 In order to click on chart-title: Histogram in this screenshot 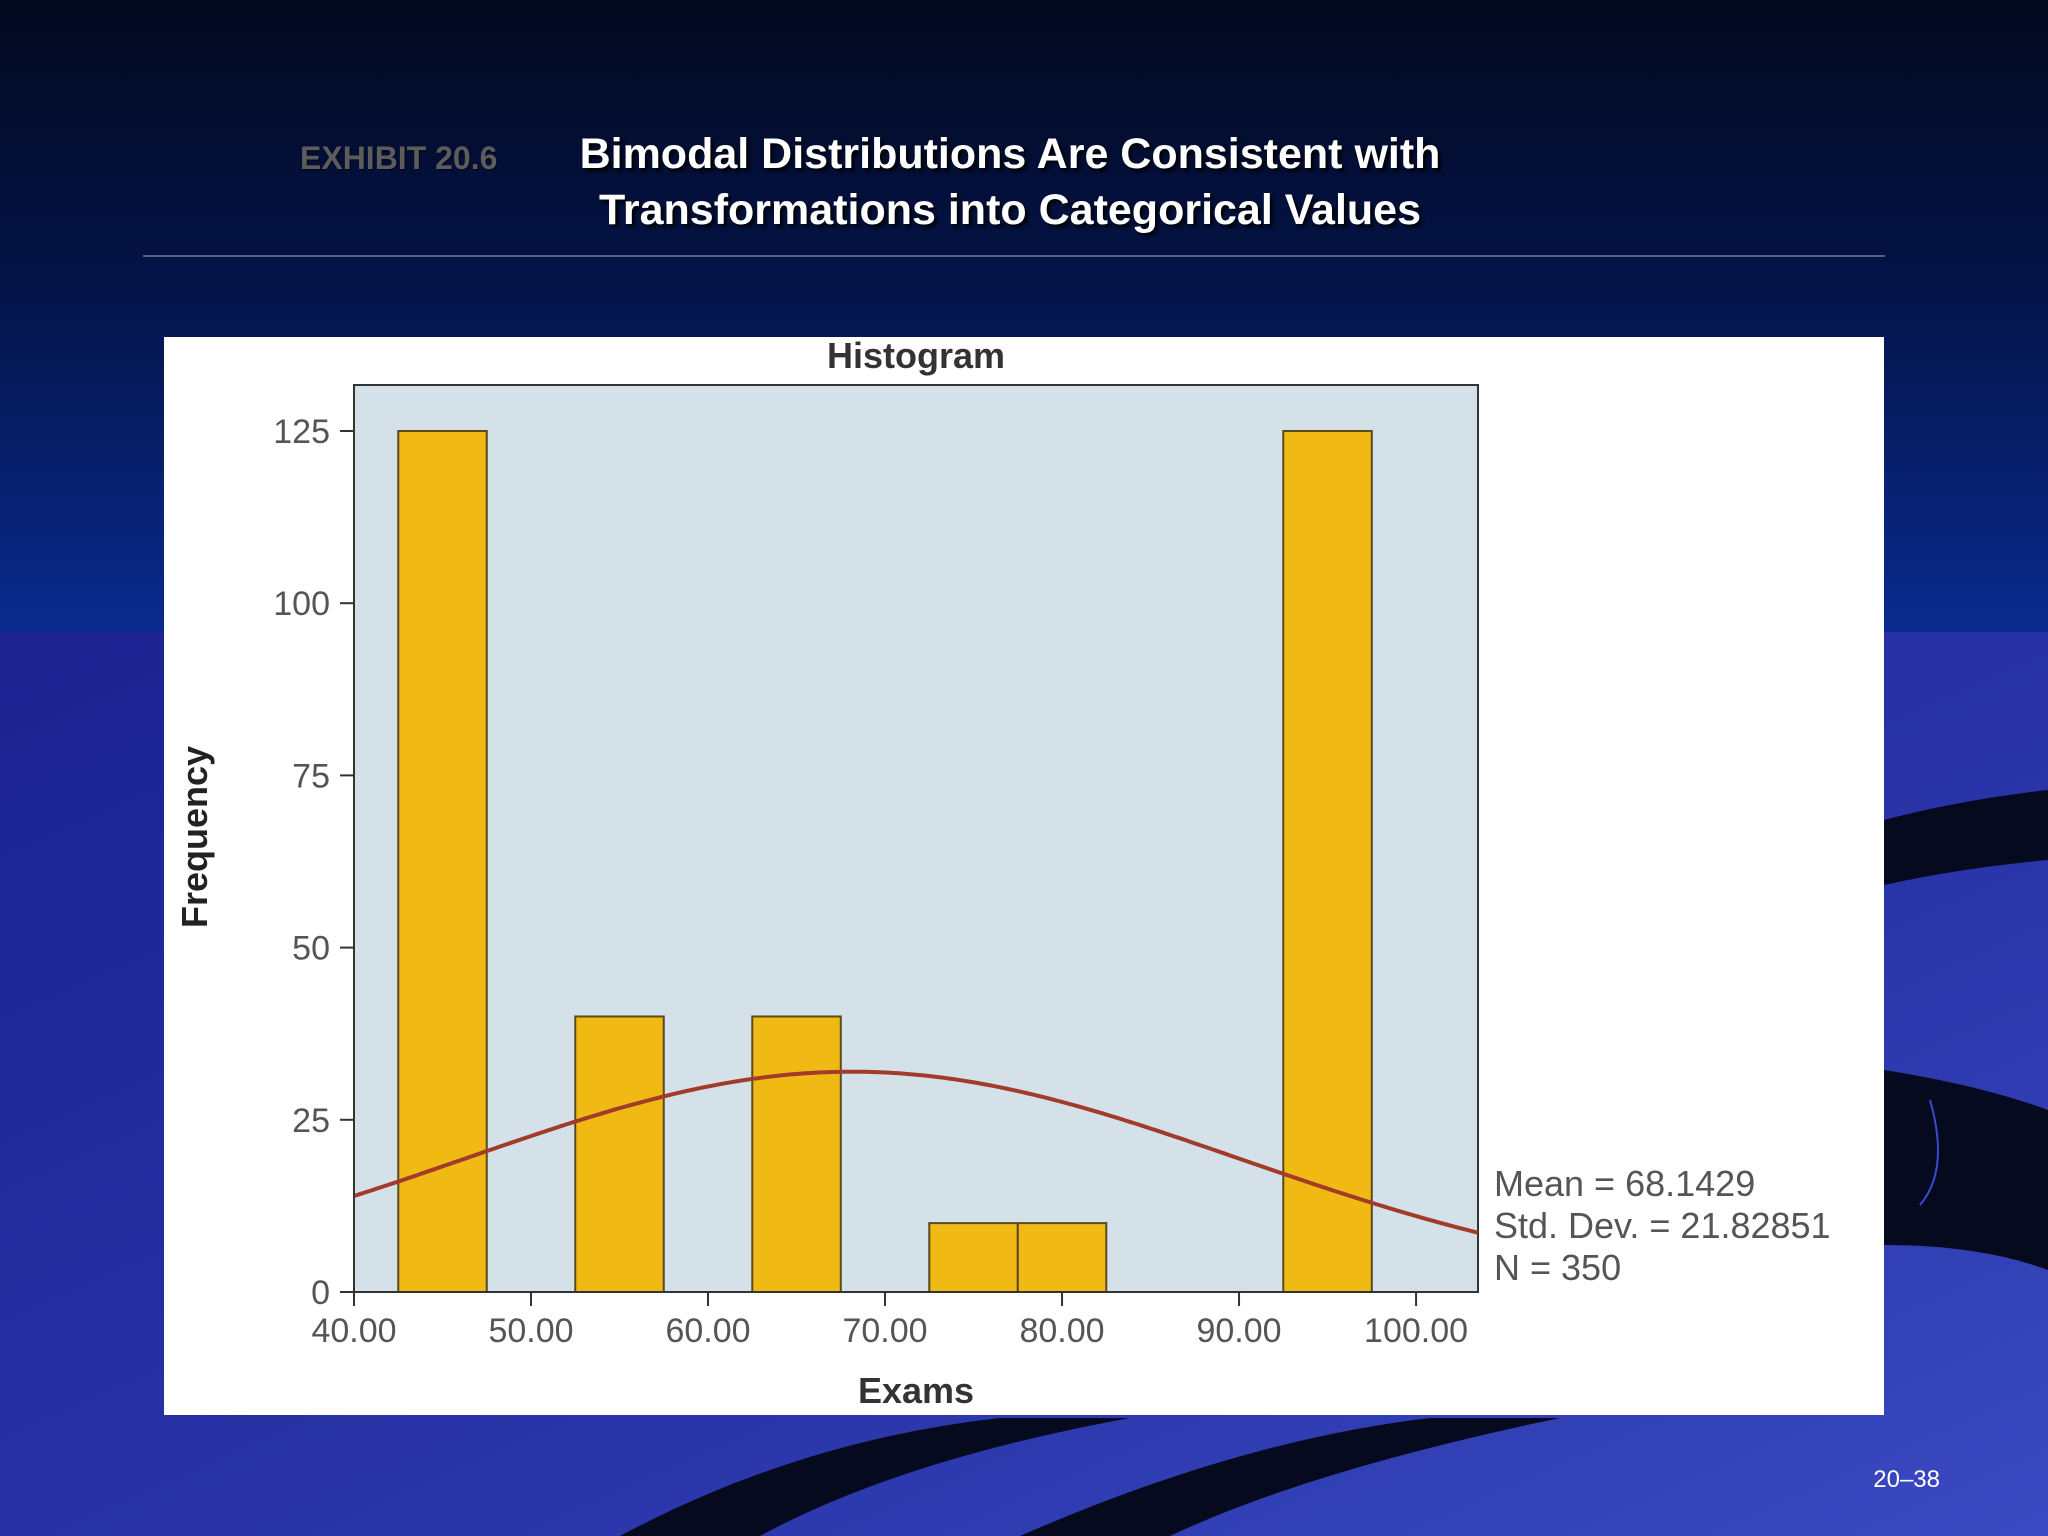, I will do `click(916, 356)`.